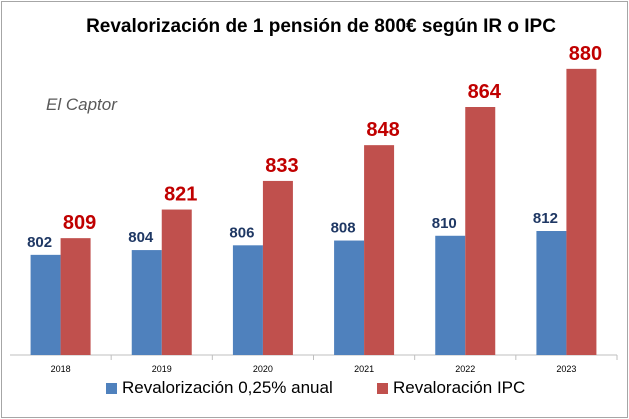  Describe the element at coordinates (241, 232) in the screenshot. I see `data-label-ir-2020: 806` at that location.